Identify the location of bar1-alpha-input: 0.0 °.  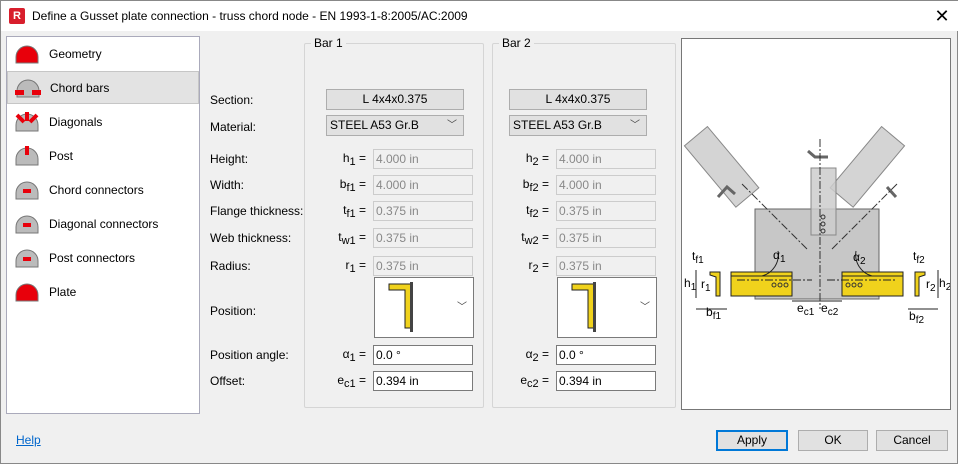
(423, 355).